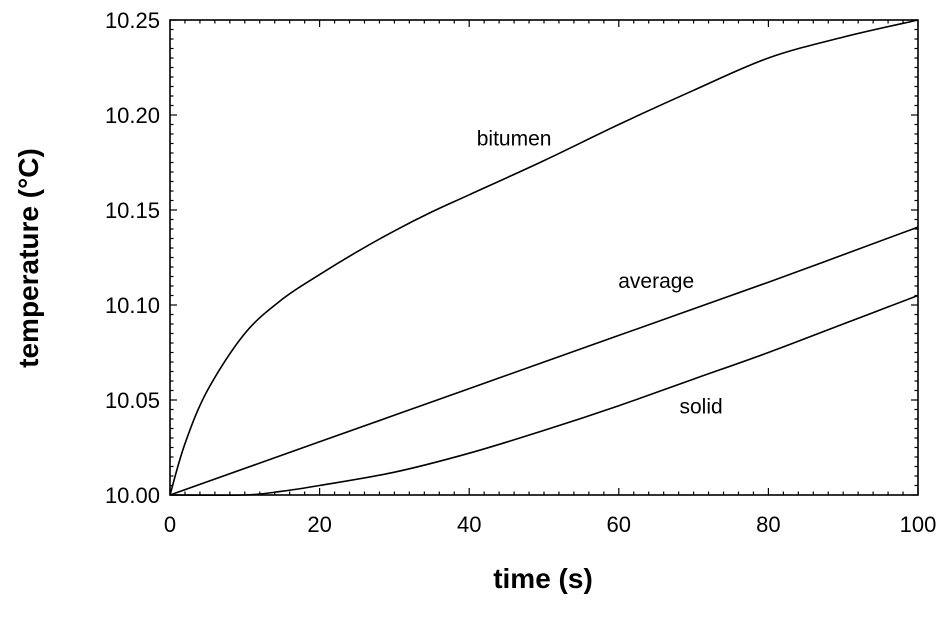 This screenshot has width=945, height=621. I want to click on y-tick-label: 10.10, so click(132, 305).